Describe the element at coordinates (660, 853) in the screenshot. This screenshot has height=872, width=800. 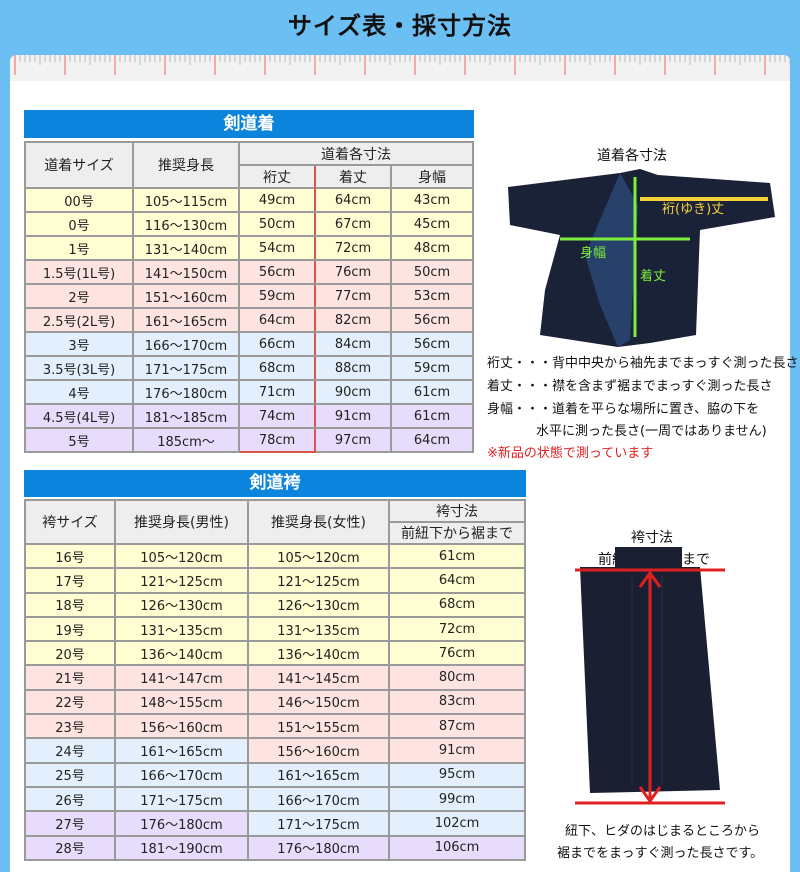
I see `hakama-note-2: 裾までをまっすぐ測った長さです。` at that location.